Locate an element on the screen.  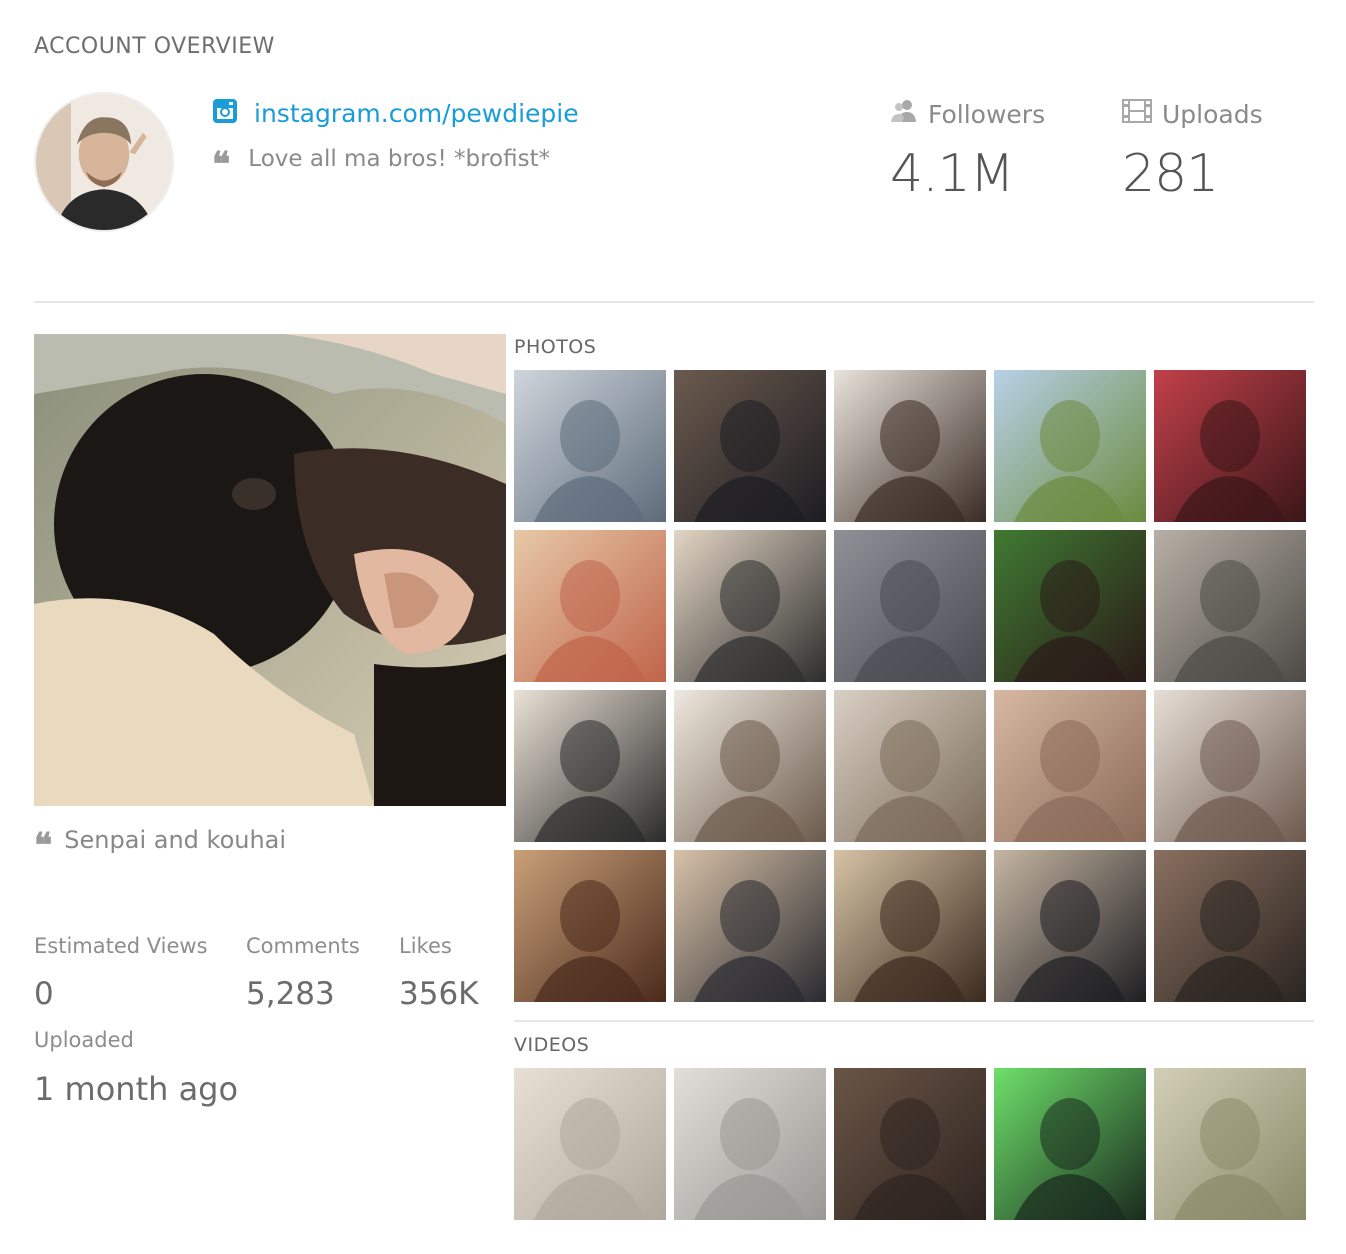
uploaded-value: 1 month ago is located at coordinates (136, 1089).